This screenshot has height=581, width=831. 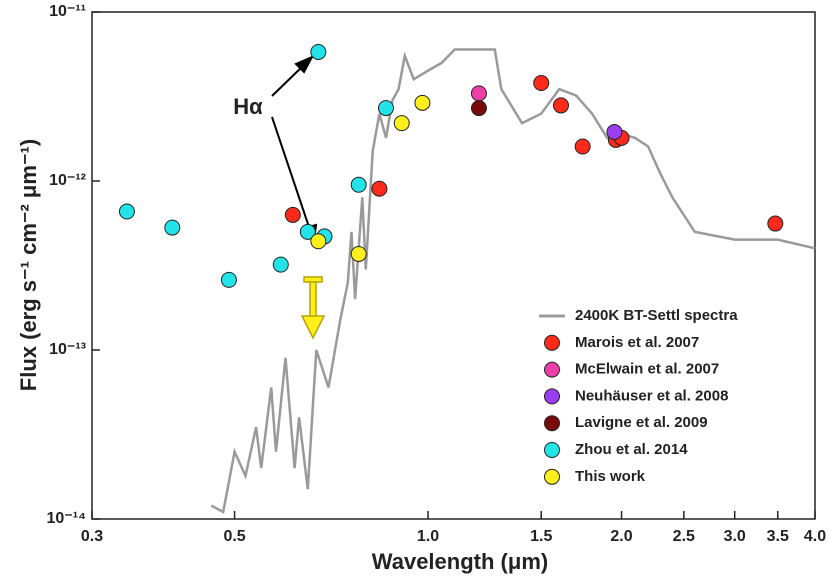 I want to click on y-tick-label: 10⁻¹¹, so click(x=67, y=11).